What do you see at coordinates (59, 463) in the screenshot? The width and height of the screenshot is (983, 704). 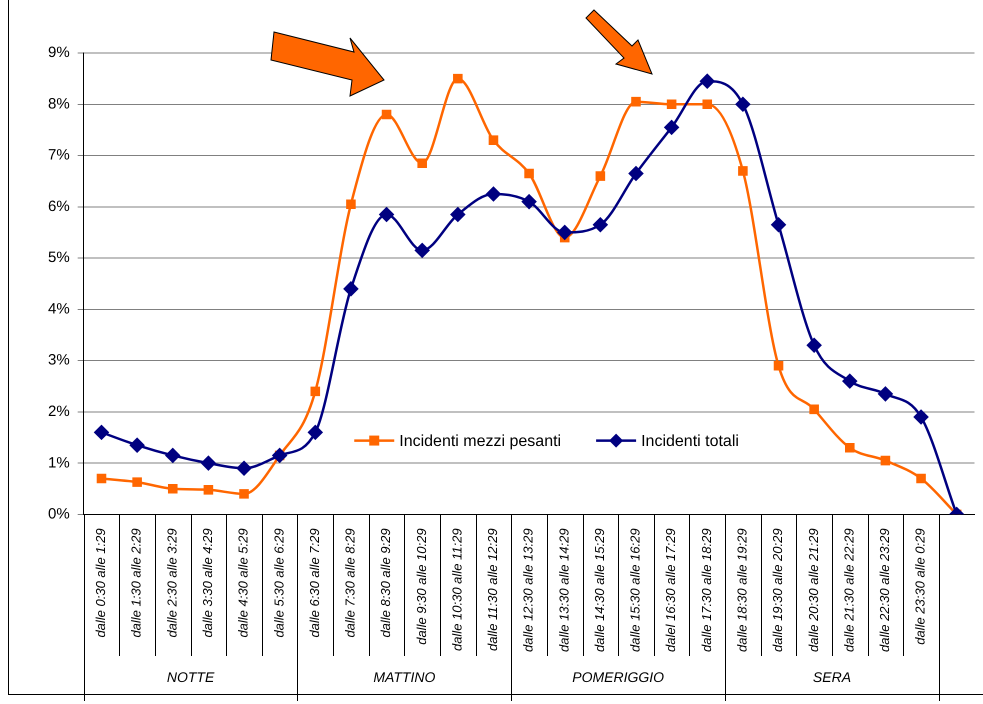 I see `y-tick-label: 1%` at bounding box center [59, 463].